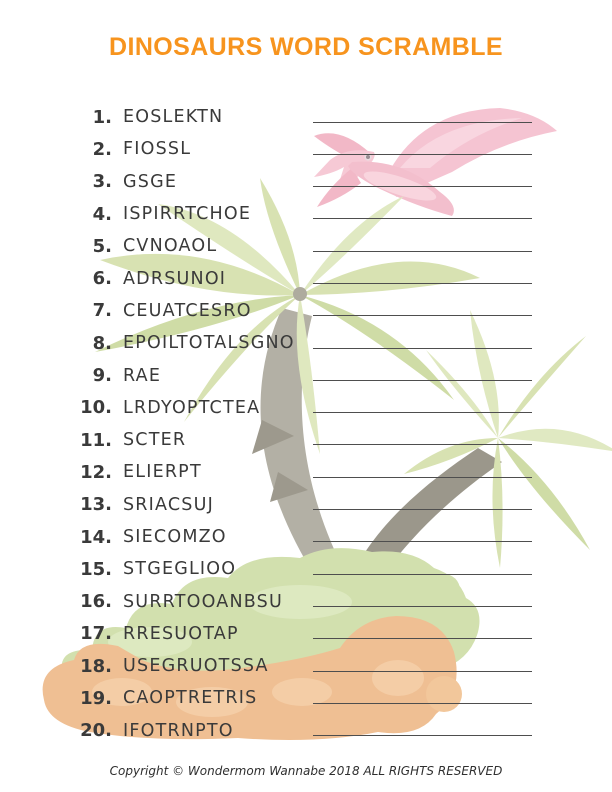 The image size is (612, 792). I want to click on scrambled-word: EPOILTOTALSGNO, so click(209, 343).